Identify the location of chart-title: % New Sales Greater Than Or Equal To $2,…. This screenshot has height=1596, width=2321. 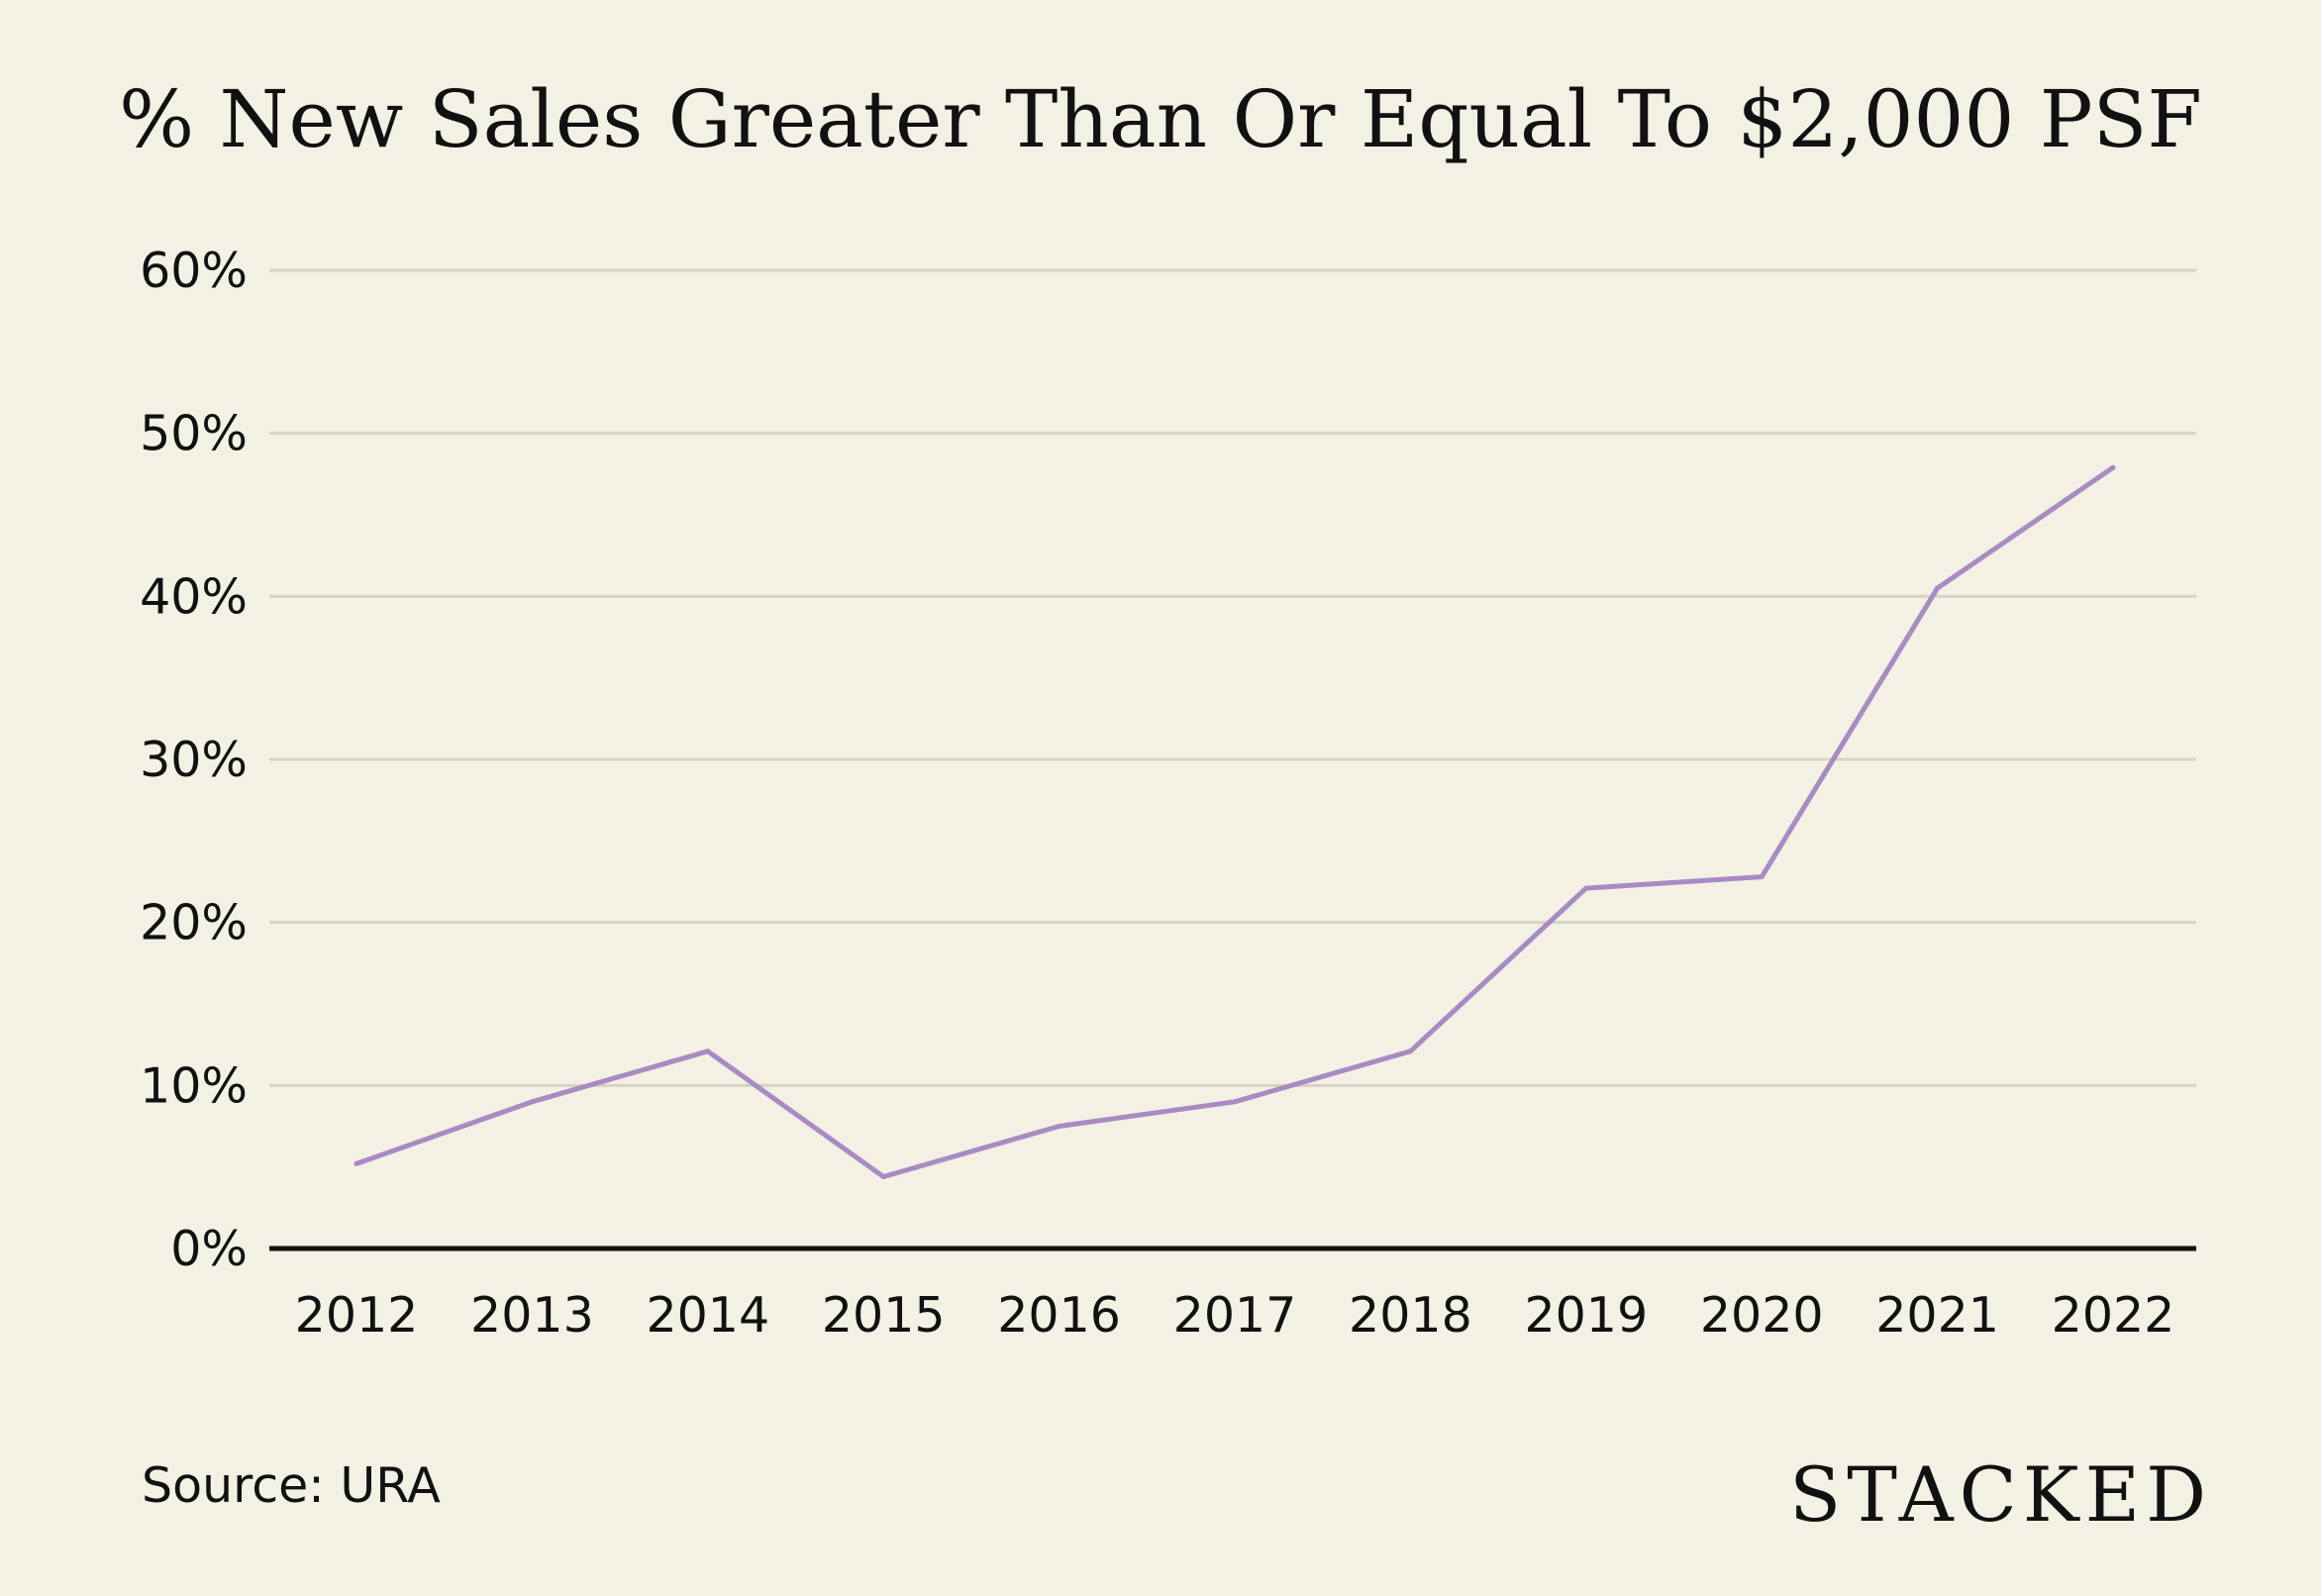
(1160, 119).